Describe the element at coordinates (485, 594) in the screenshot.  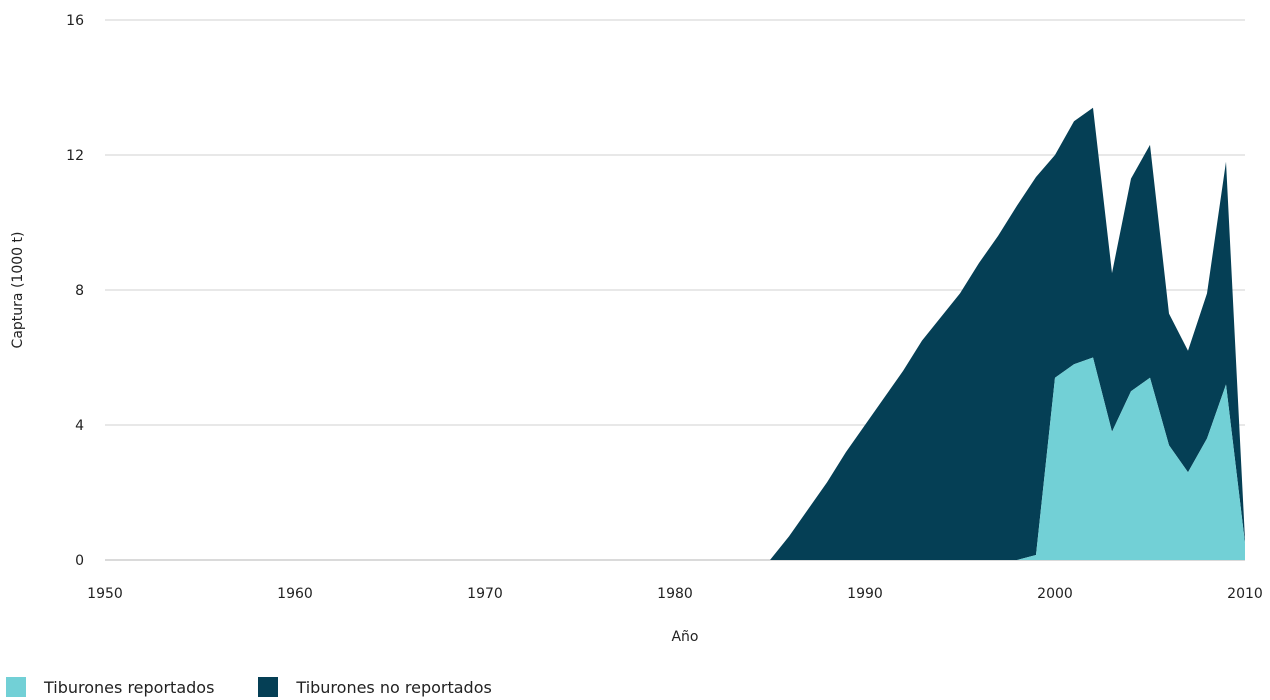
I see `x-tick-label: 1970` at that location.